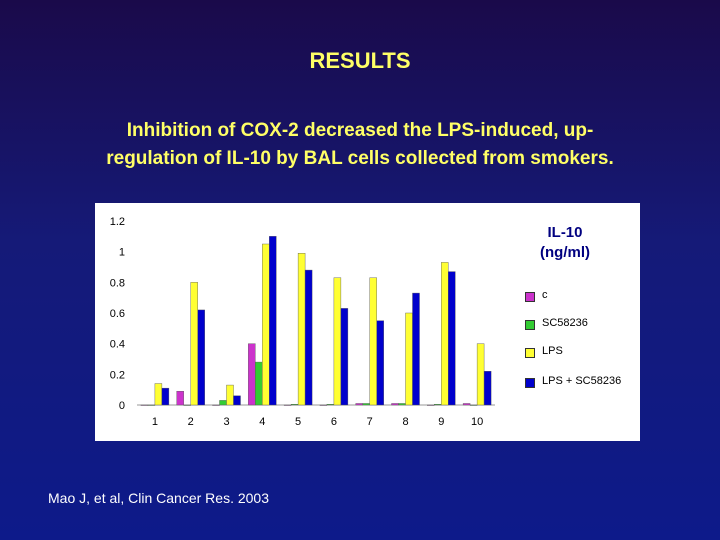  I want to click on legend-label: SC58236, so click(565, 323).